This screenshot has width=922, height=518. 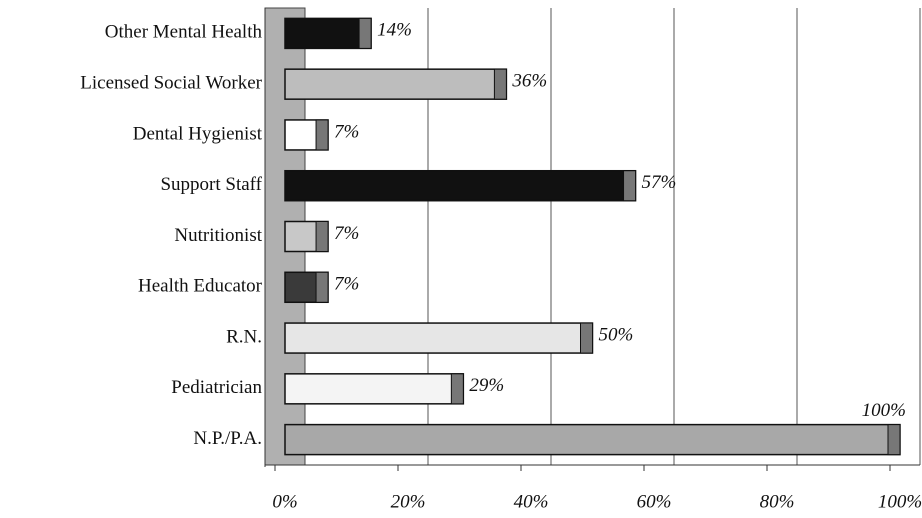 What do you see at coordinates (531, 501) in the screenshot?
I see `x-tick-label: 40%` at bounding box center [531, 501].